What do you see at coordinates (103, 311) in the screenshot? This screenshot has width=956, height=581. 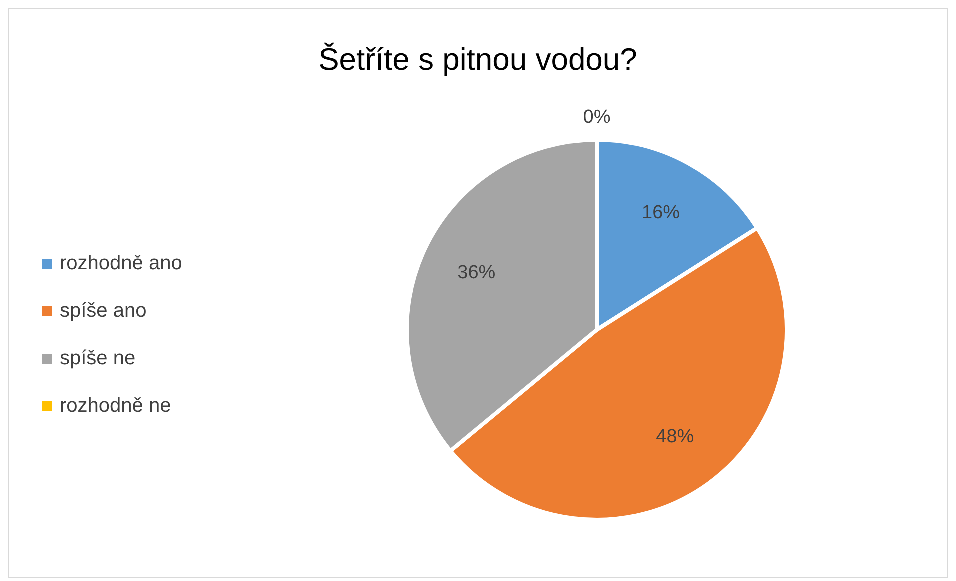 I see `legend-label: spíše ano` at bounding box center [103, 311].